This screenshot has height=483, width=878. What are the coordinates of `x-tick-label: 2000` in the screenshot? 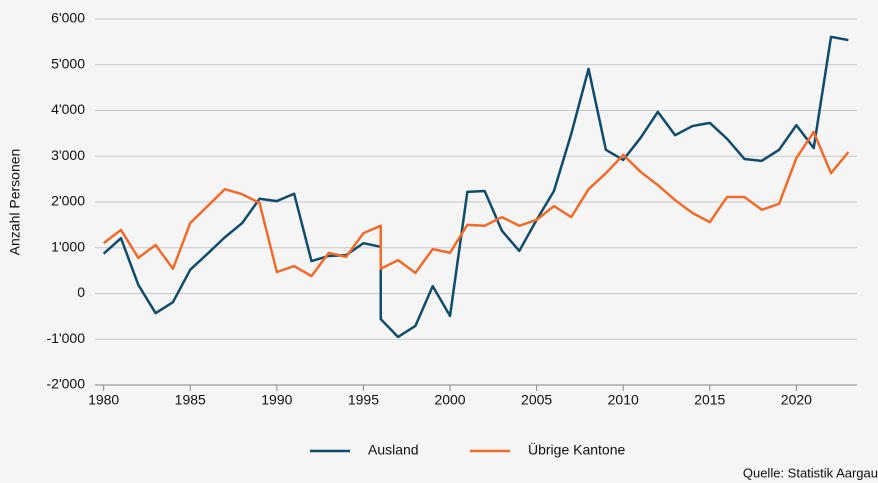 It's located at (449, 400).